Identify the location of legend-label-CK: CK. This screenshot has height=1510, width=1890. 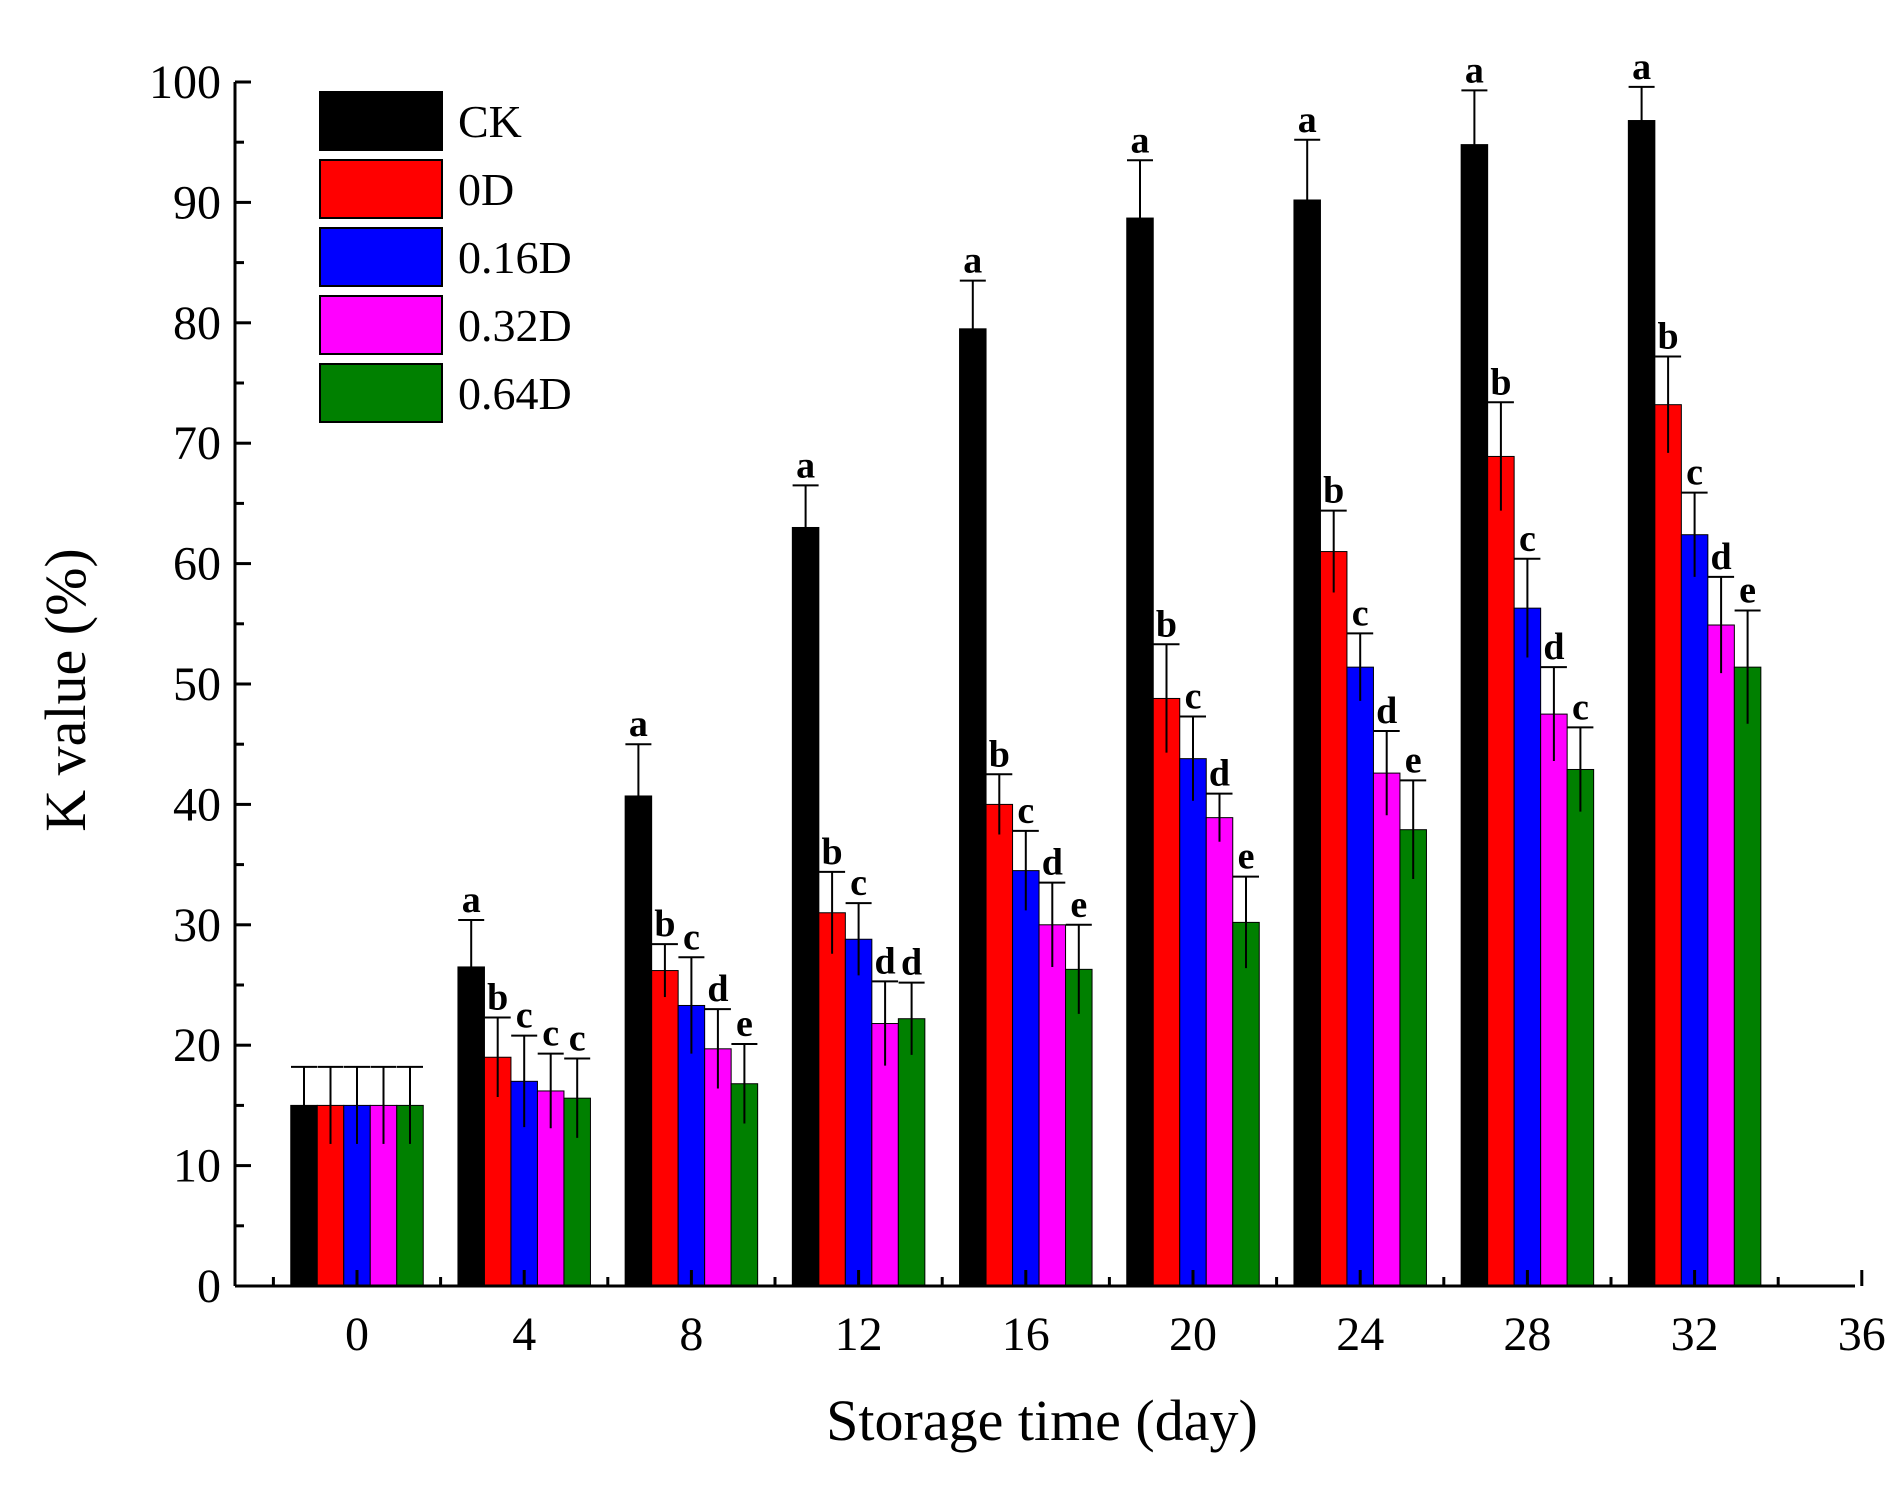
(490, 121).